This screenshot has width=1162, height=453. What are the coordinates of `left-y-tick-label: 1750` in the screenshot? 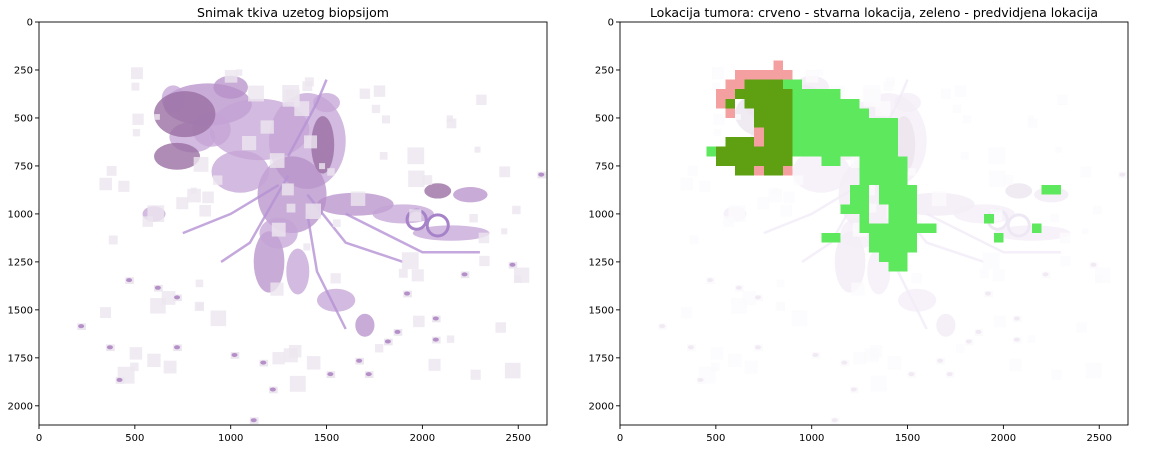 It's located at (20, 358).